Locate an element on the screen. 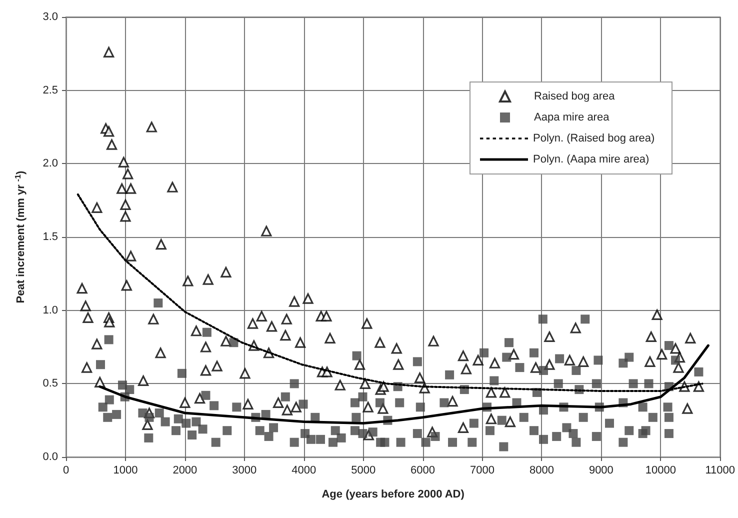 Image resolution: width=738 pixels, height=518 pixels. x-tick-label: 10000 is located at coordinates (660, 470).